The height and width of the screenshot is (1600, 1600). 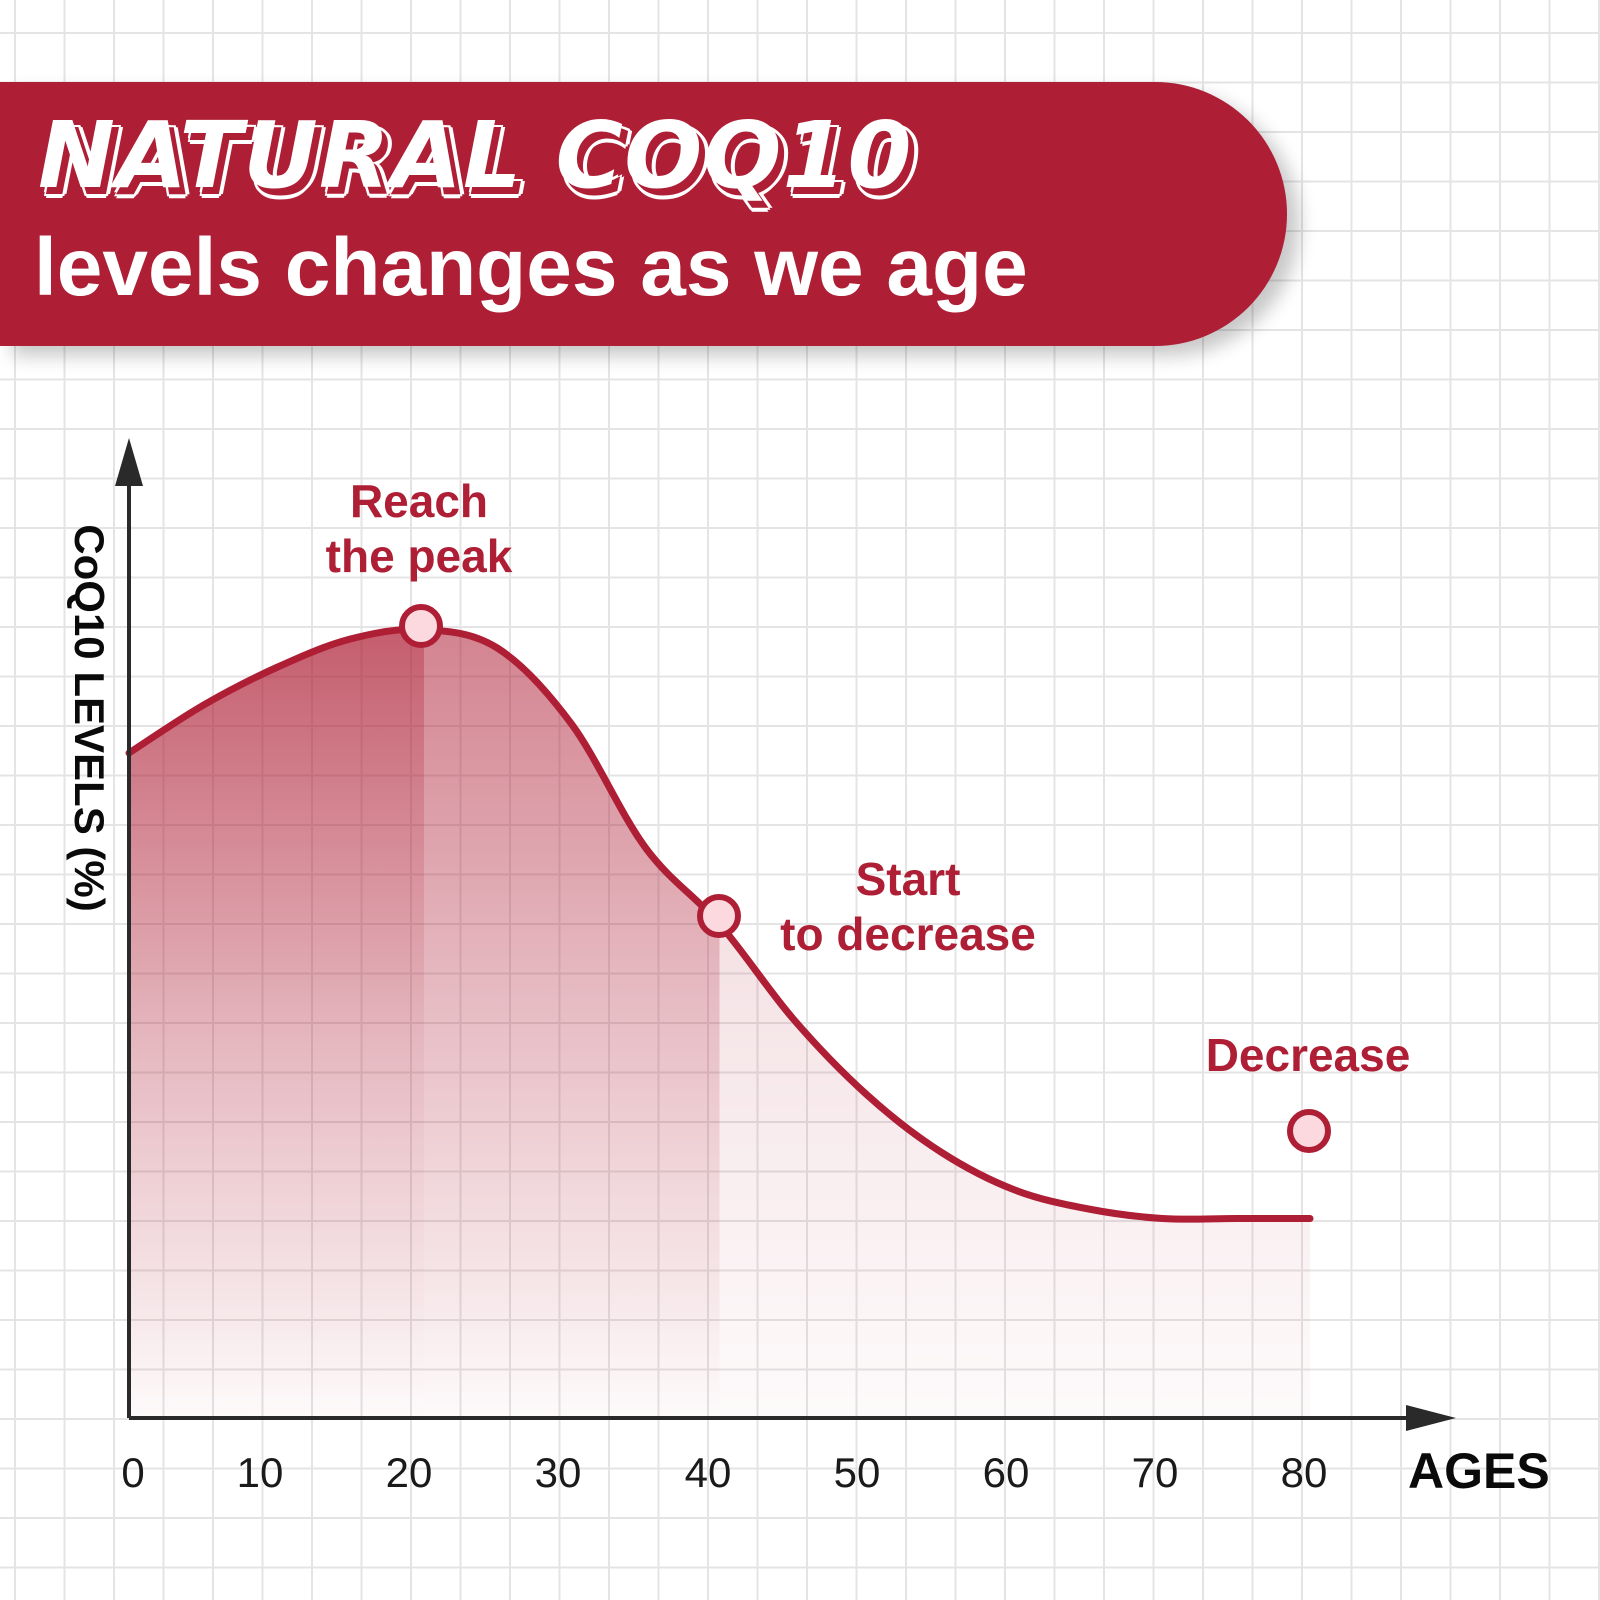 What do you see at coordinates (558, 1472) in the screenshot?
I see `x-tick-label: 30` at bounding box center [558, 1472].